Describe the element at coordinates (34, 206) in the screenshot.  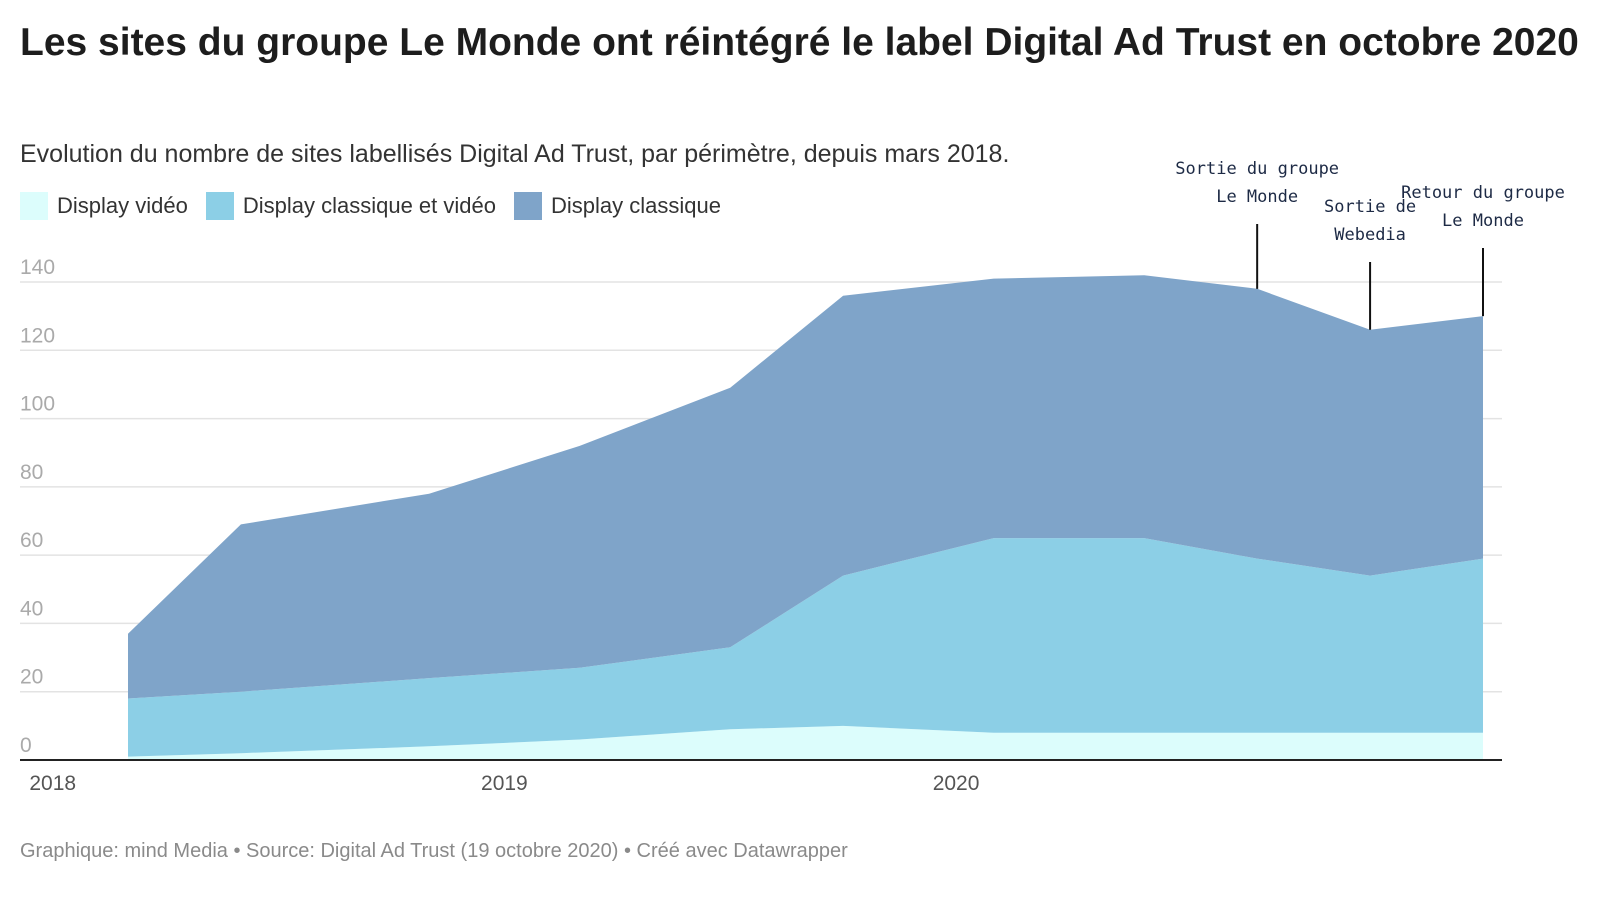
I see `legend-swatch-display-video` at that location.